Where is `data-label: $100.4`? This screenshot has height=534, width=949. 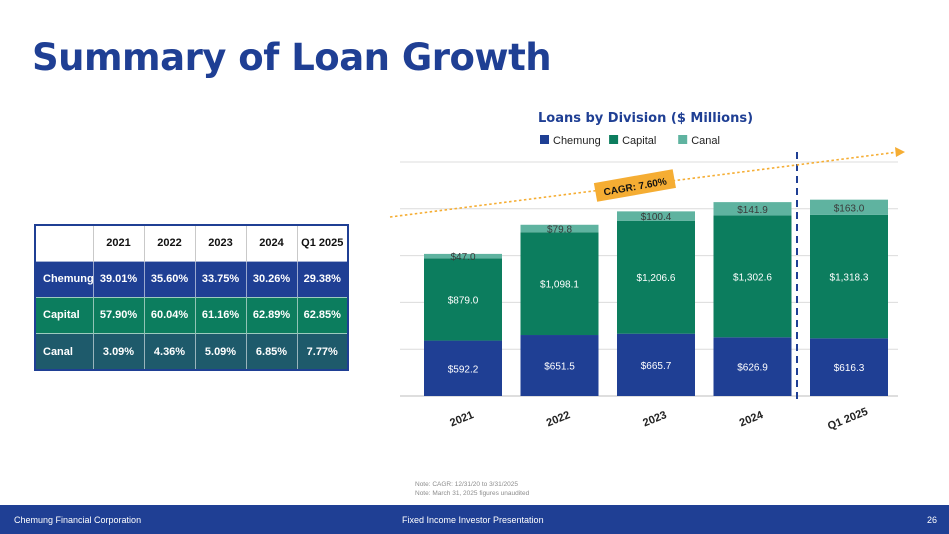
data-label: $100.4 is located at coordinates (656, 217).